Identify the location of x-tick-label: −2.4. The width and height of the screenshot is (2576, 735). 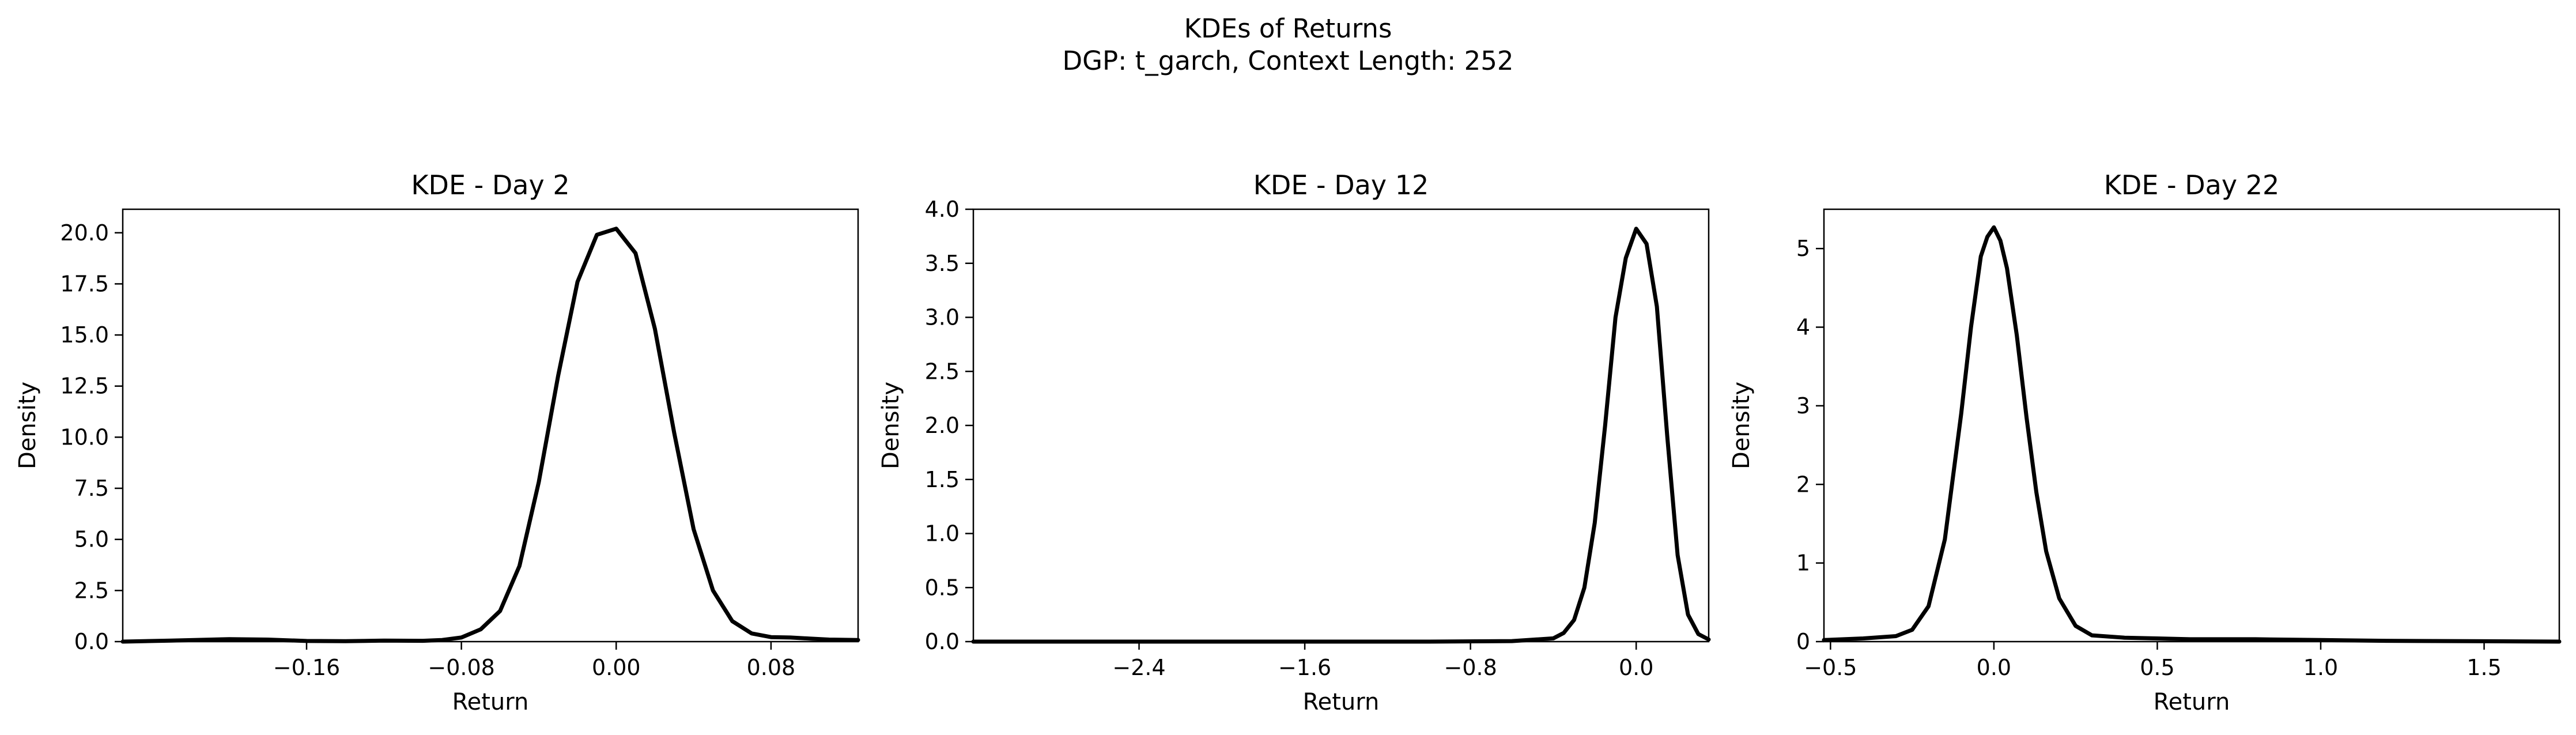
(1138, 667).